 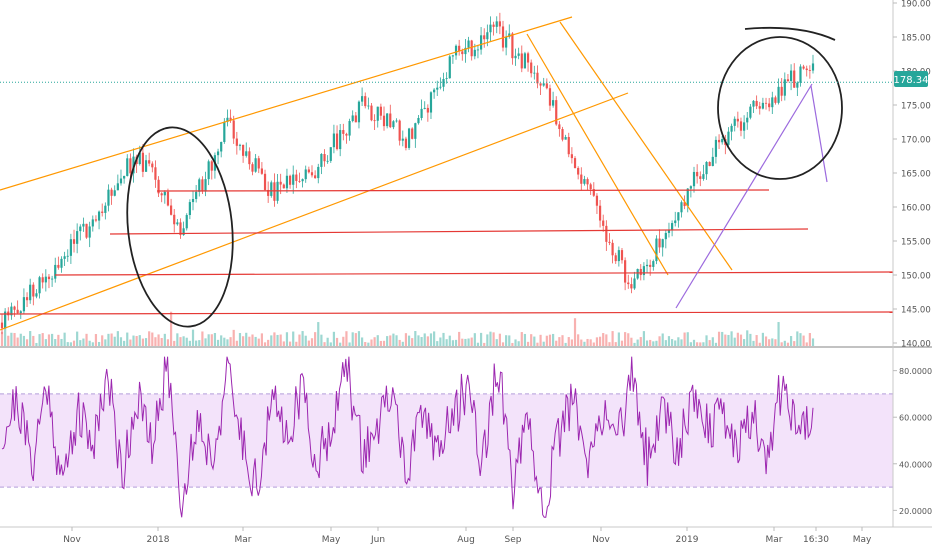 I want to click on oscillator-tick-label: 80.0000, so click(x=915, y=371).